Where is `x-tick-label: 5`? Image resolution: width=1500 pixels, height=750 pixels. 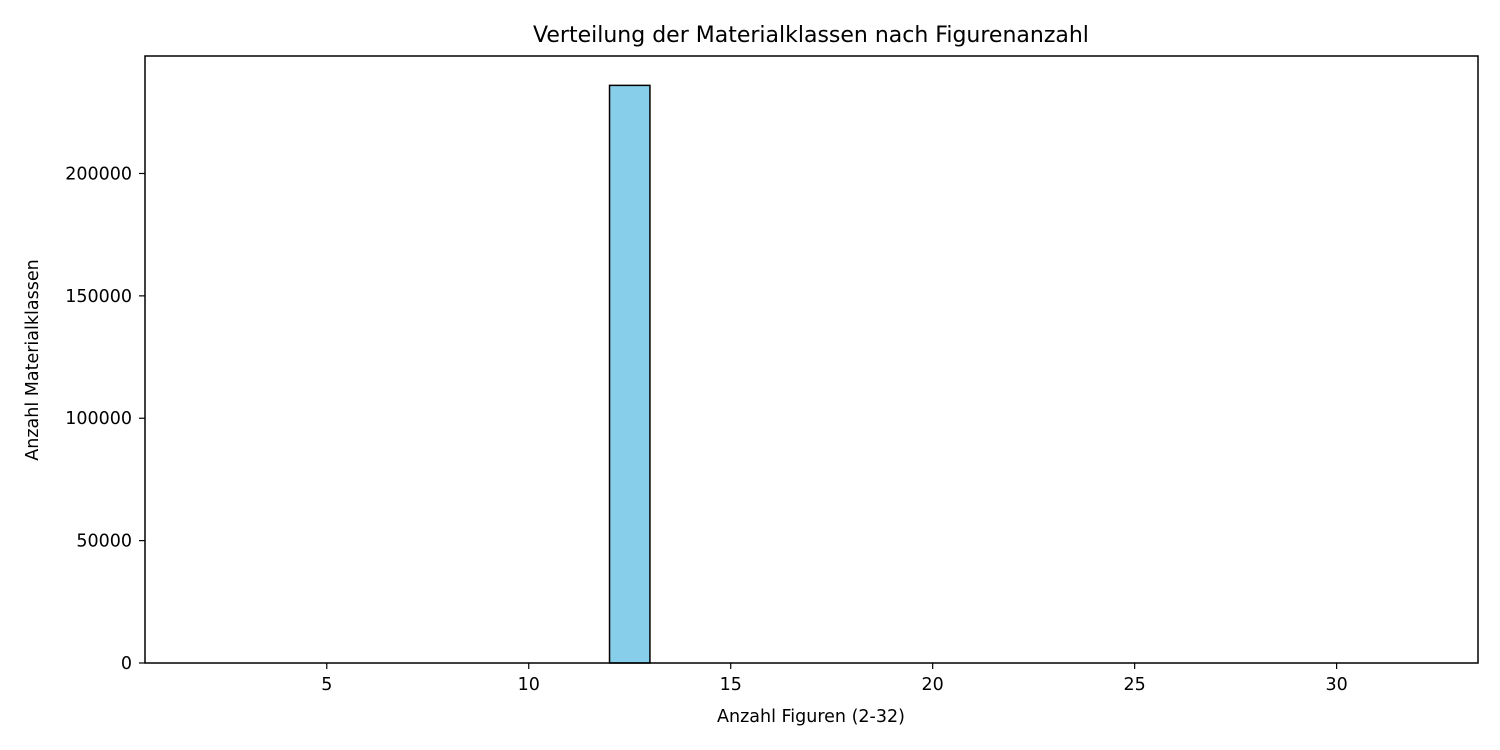
x-tick-label: 5 is located at coordinates (326, 685).